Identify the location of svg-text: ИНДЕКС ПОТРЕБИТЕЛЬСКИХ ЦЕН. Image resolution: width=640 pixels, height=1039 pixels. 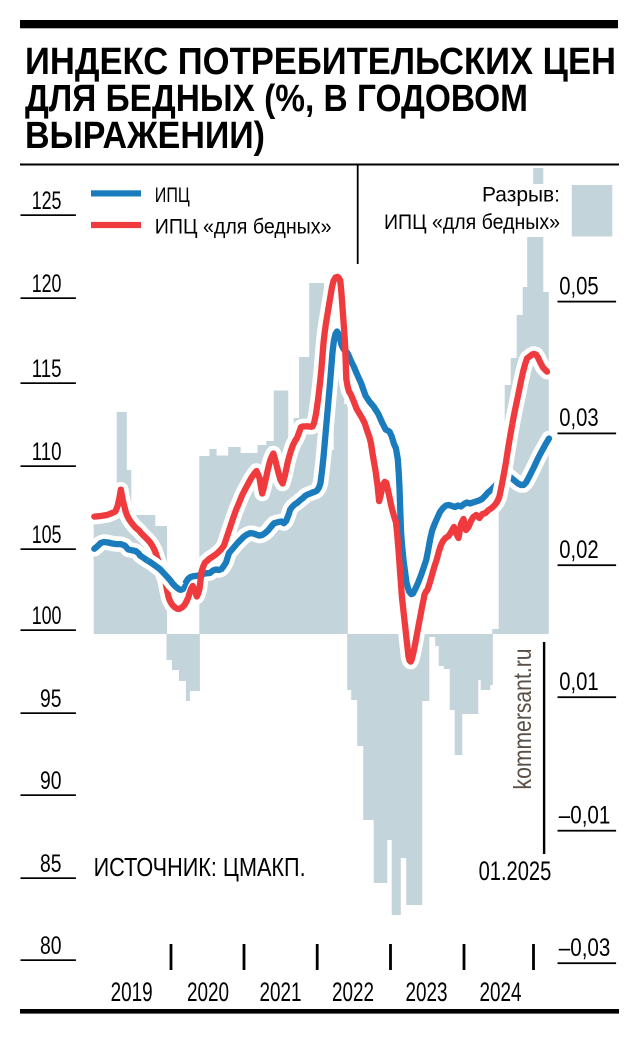
(320, 62).